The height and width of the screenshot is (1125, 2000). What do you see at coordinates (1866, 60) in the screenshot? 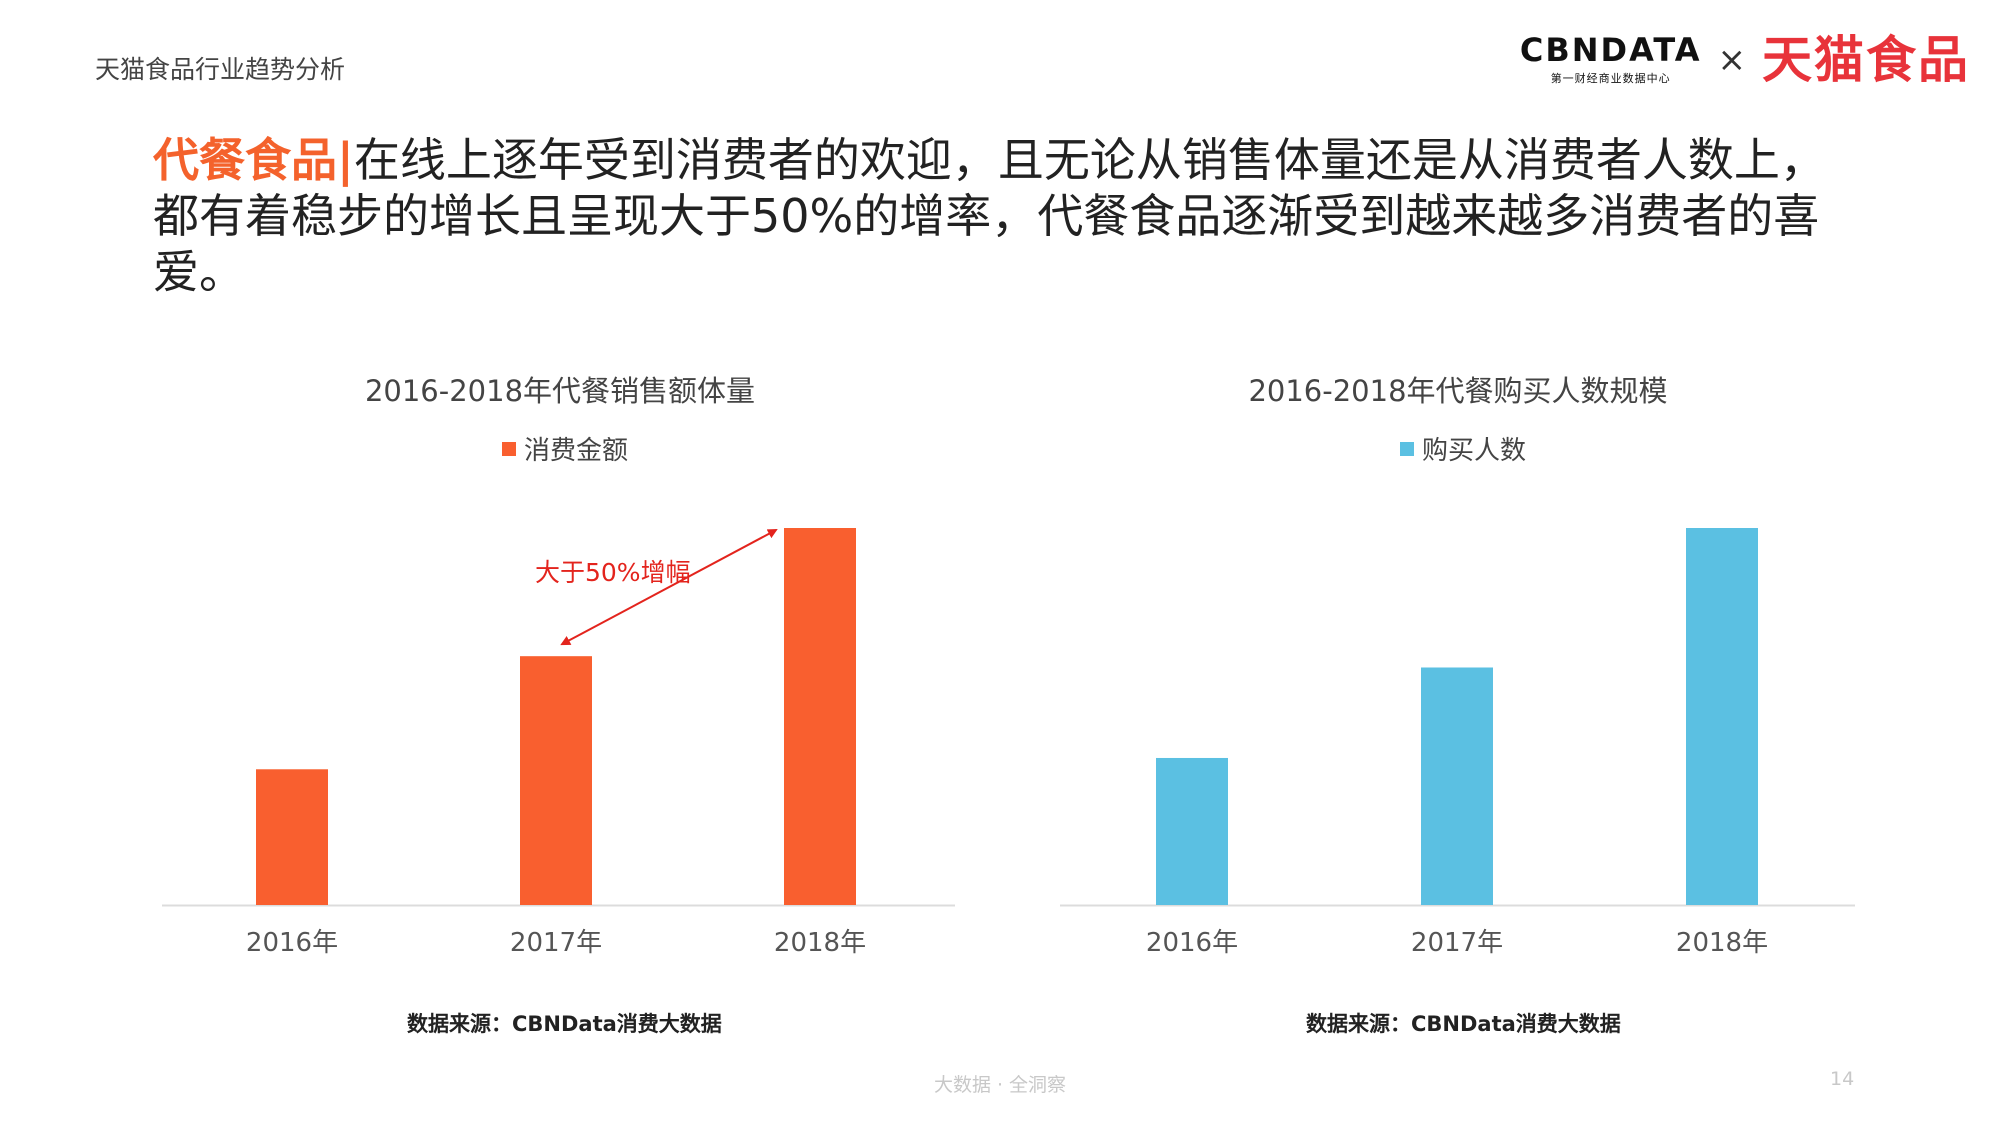
I see `tmall-food-logo: 天猫食品` at bounding box center [1866, 60].